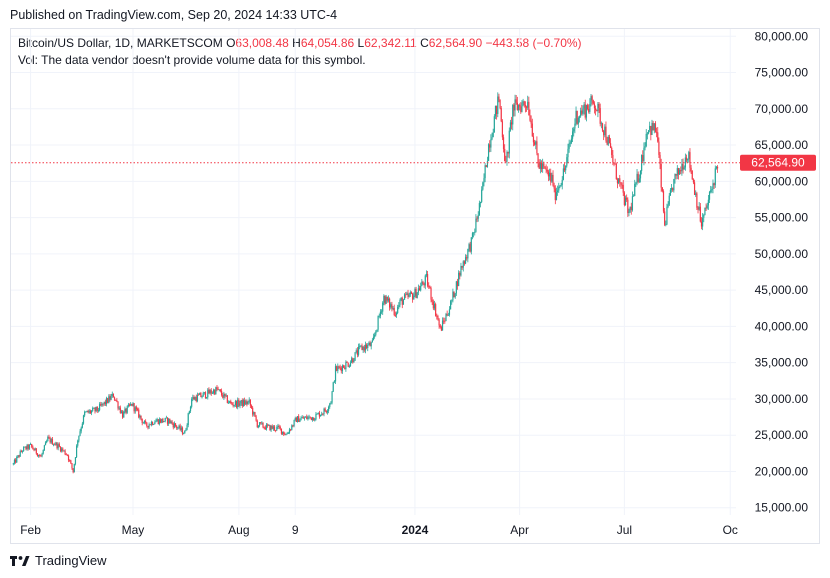 The width and height of the screenshot is (830, 578). Describe the element at coordinates (262, 43) in the screenshot. I see `open-value: 63,008.48` at that location.